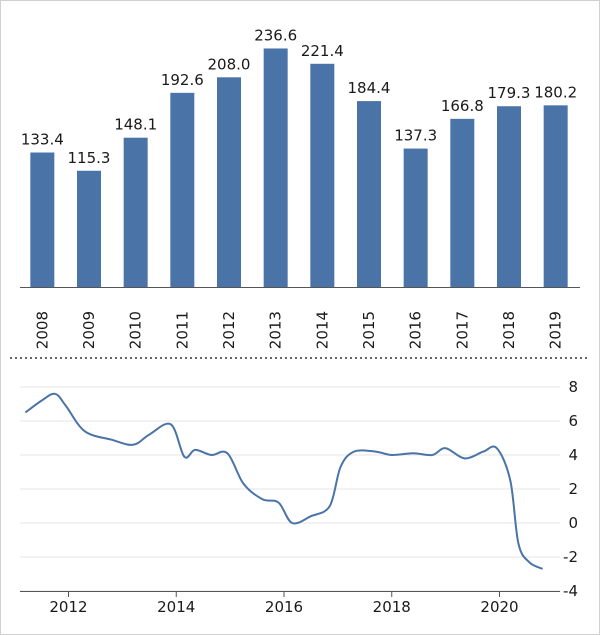  What do you see at coordinates (573, 421) in the screenshot?
I see `y-tick-label: 6` at bounding box center [573, 421].